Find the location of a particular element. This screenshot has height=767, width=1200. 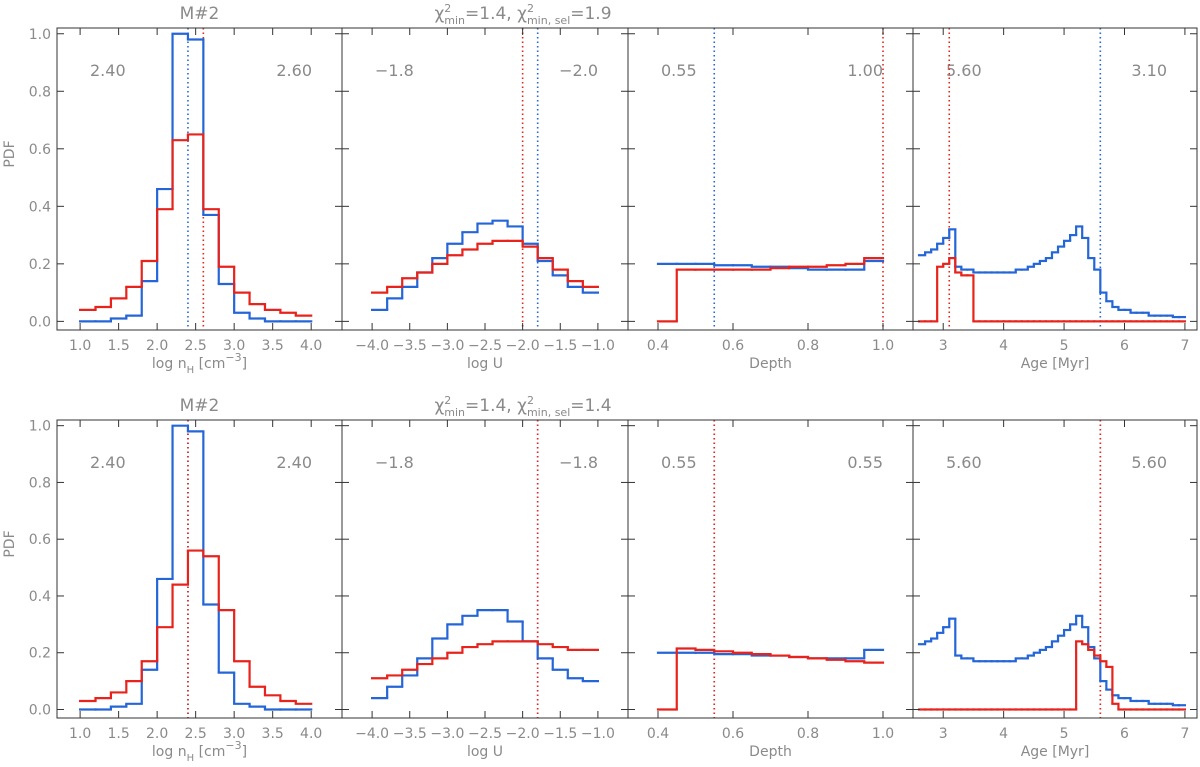

x-axis-label-part: ] is located at coordinates (244, 364).